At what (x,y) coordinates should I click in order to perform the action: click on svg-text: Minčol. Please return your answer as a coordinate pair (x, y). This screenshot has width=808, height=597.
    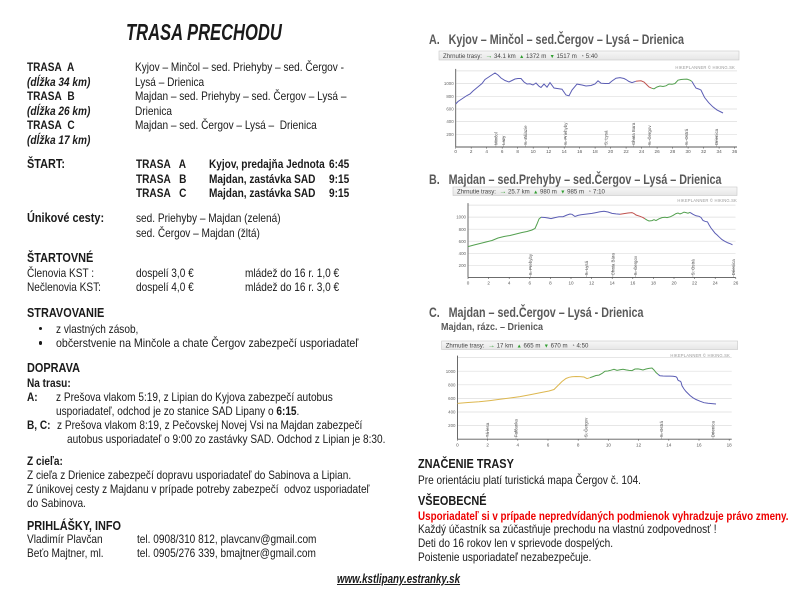
    Looking at the image, I should click on (495, 138).